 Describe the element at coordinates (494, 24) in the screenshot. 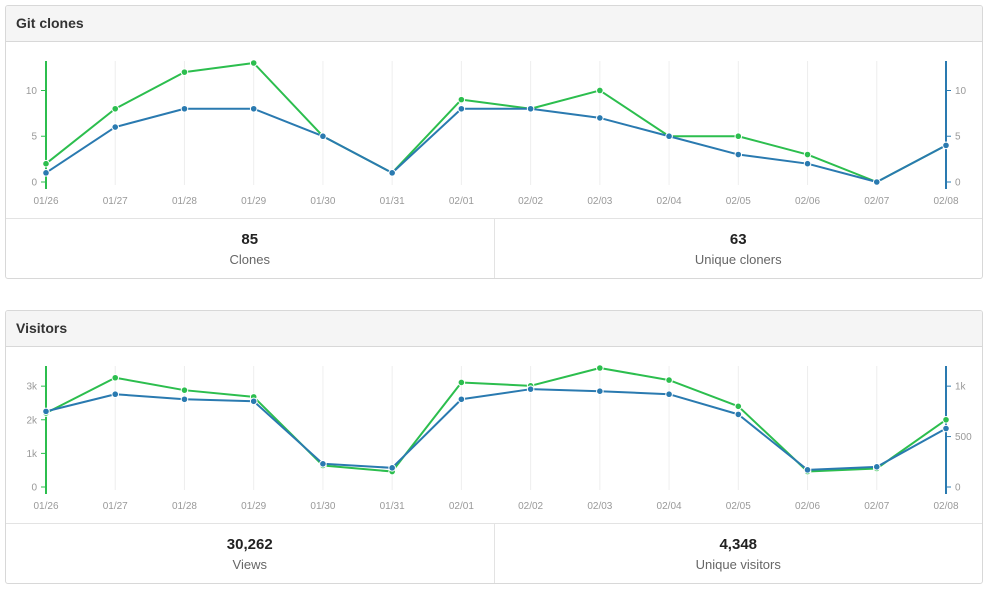

I see `git-clones-title: Git clones` at that location.